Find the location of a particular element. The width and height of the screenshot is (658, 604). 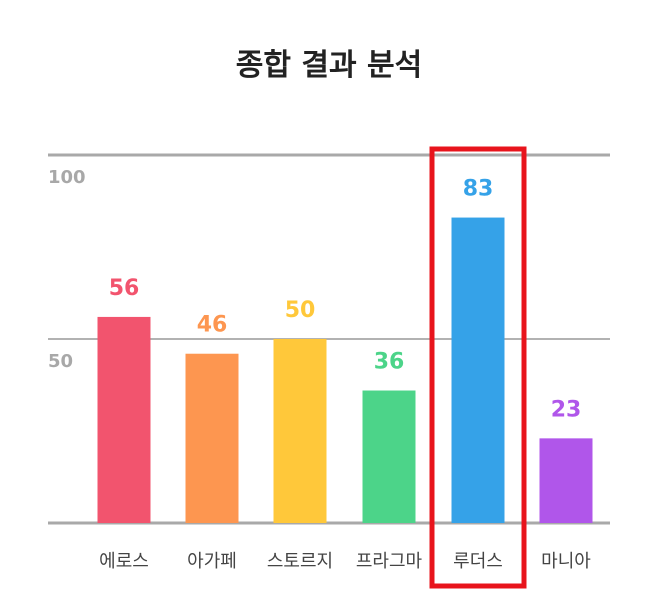

data-label: 83 is located at coordinates (478, 189).